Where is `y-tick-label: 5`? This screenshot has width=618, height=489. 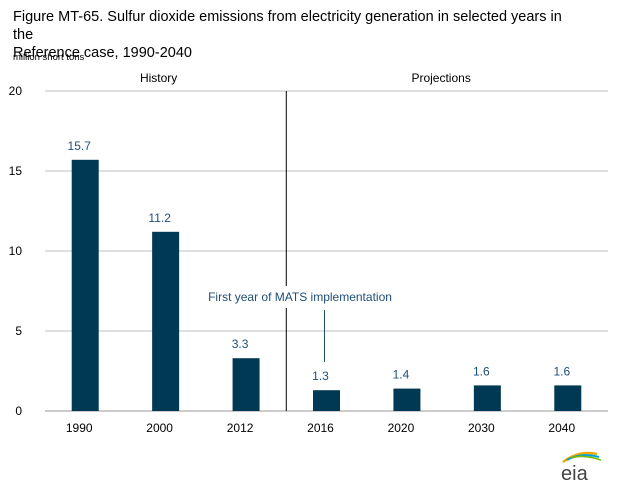 y-tick-label: 5 is located at coordinates (18, 331).